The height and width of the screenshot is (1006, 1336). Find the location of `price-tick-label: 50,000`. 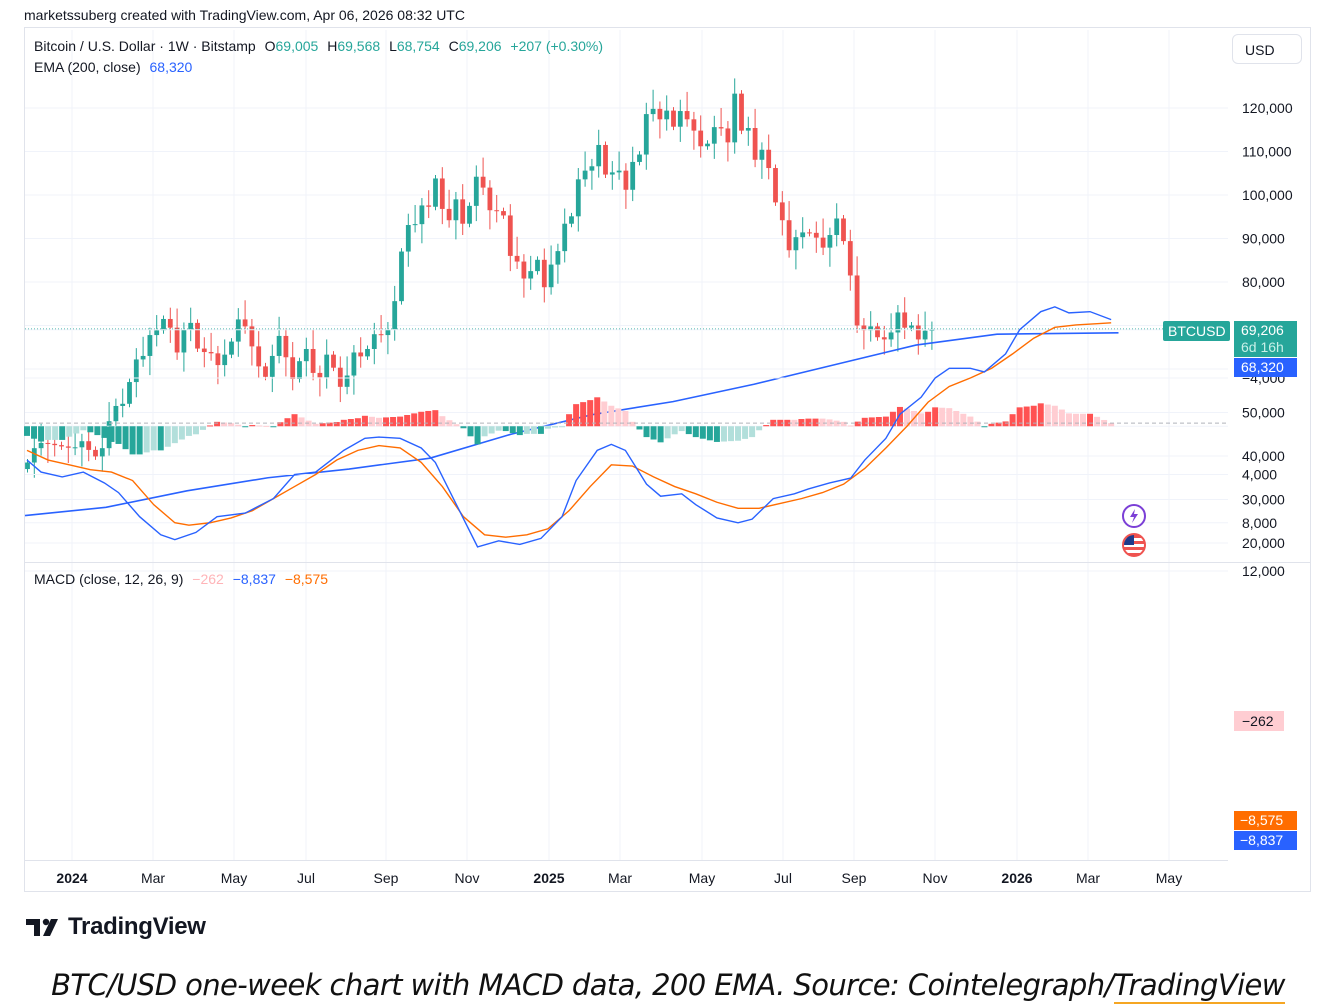

price-tick-label: 50,000 is located at coordinates (1263, 413).